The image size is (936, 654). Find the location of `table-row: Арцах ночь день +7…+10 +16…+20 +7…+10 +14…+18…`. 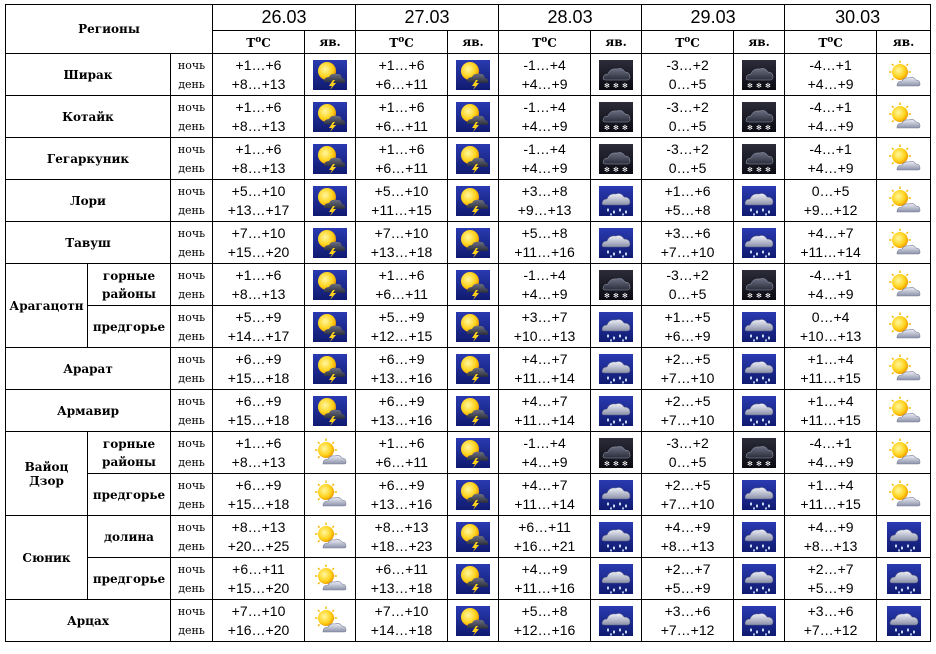

table-row: Арцах ночь день +7…+10 +16…+20 +7…+10 +14…+18… is located at coordinates (468, 620).